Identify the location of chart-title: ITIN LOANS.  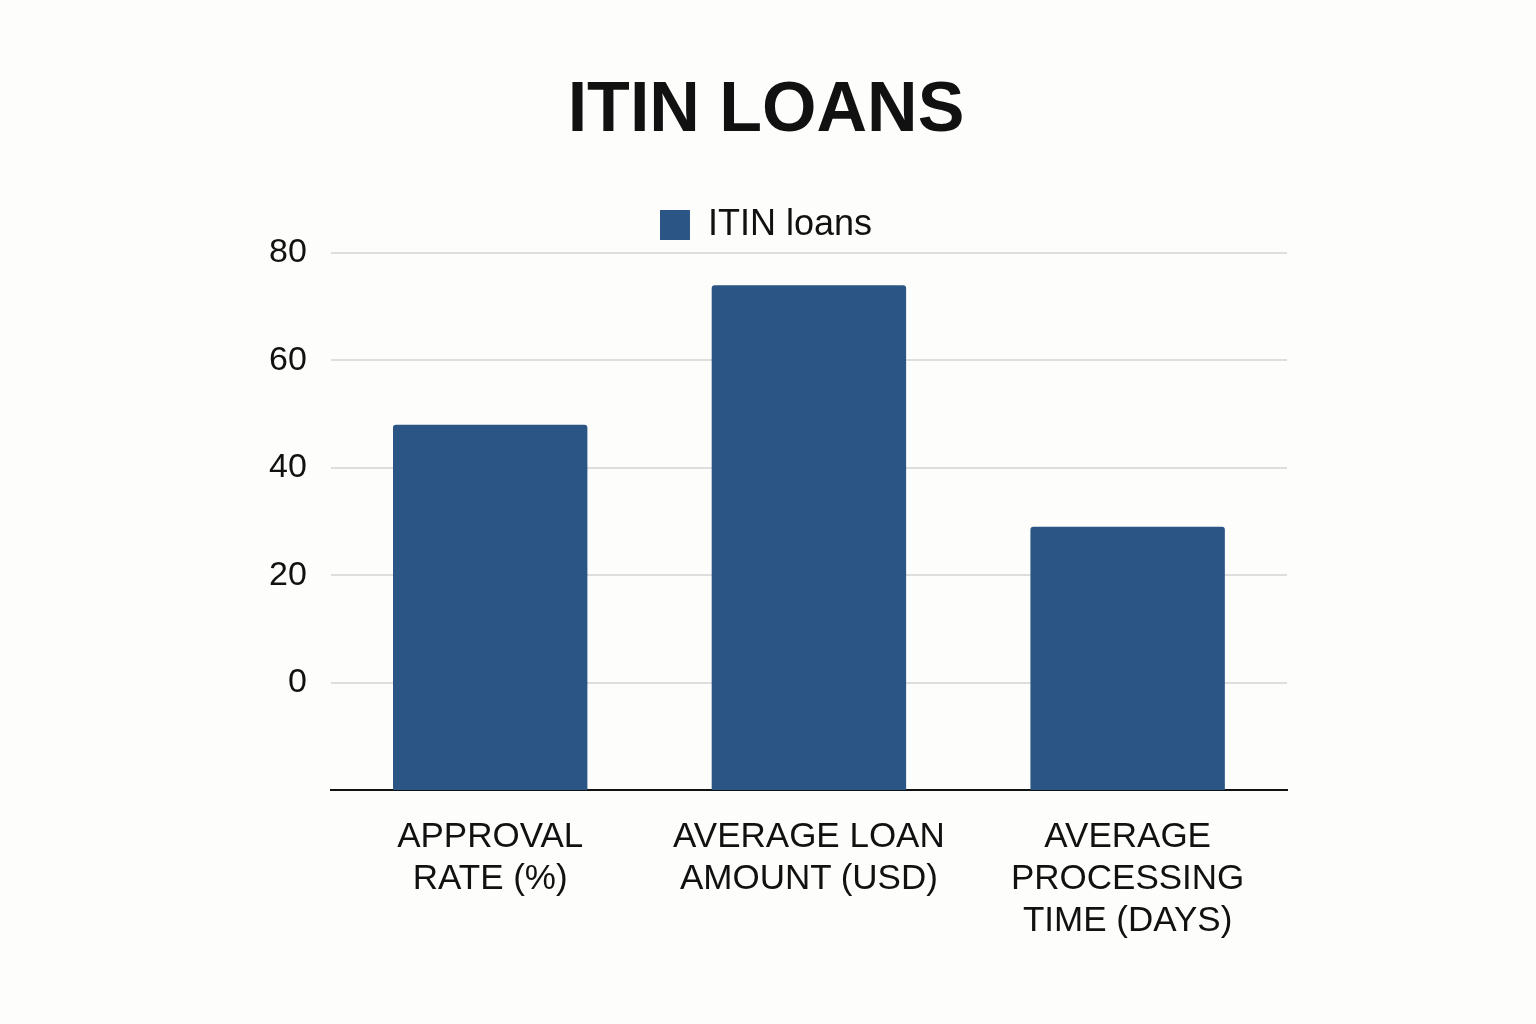
(766, 107).